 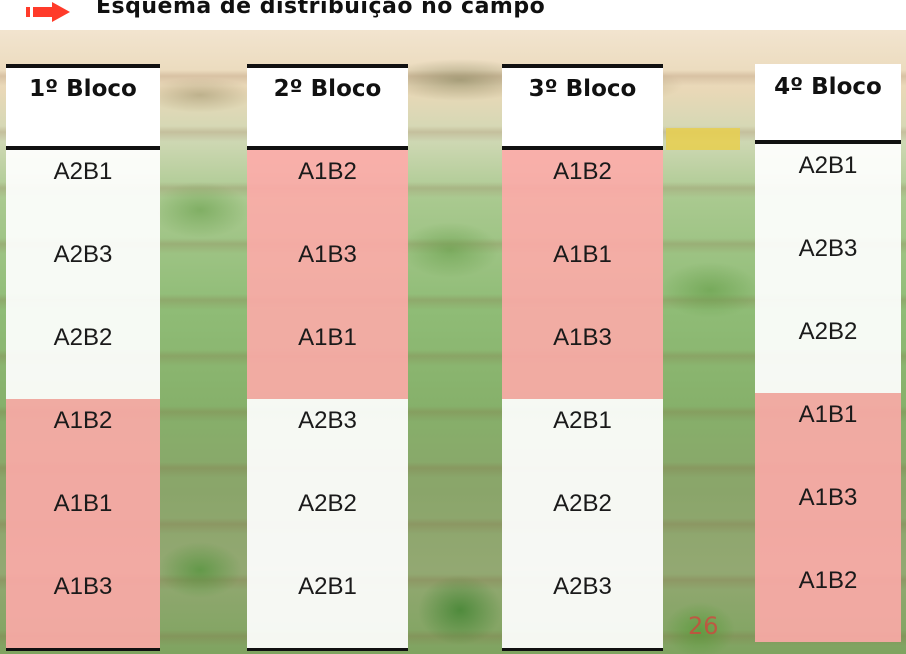 I want to click on block-cells: A1B2 A1B1 A1B3 A2B1 A2B2 A2B3, so click(x=582, y=399).